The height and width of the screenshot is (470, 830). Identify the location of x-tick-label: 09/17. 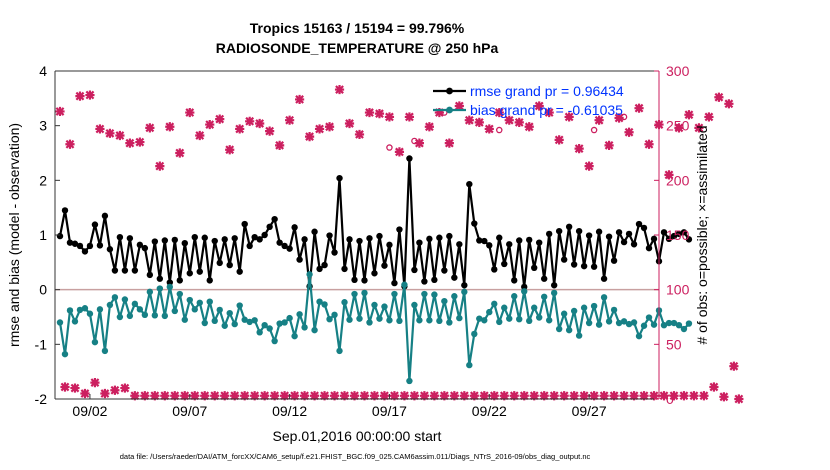
(389, 411).